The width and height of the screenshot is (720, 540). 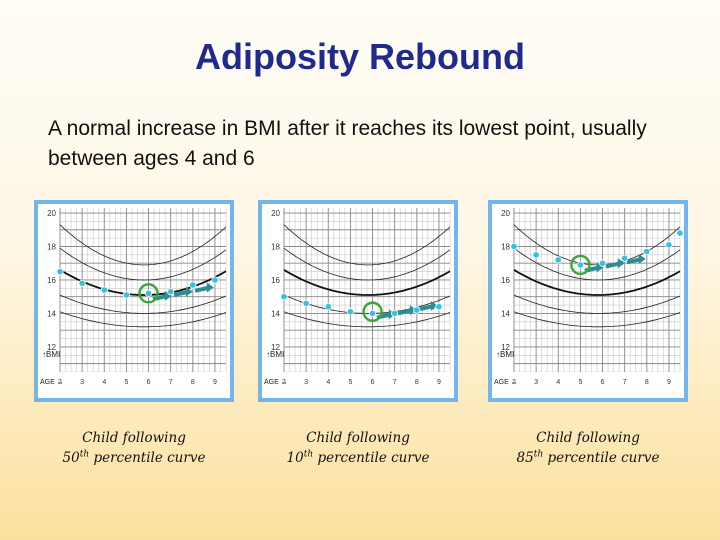 I want to click on chart-85th-percentile: 12 14 16 18 20 ↑BMI 2 3 4 5 6 7 8 9 AGE →, so click(x=588, y=301).